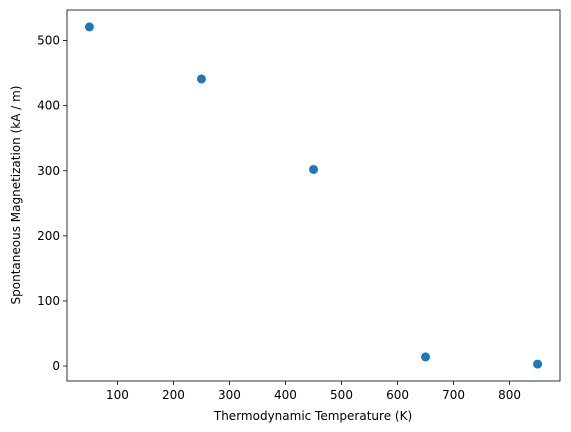 Image resolution: width=571 pixels, height=432 pixels. Describe the element at coordinates (173, 395) in the screenshot. I see `x-tick-label: 200` at that location.